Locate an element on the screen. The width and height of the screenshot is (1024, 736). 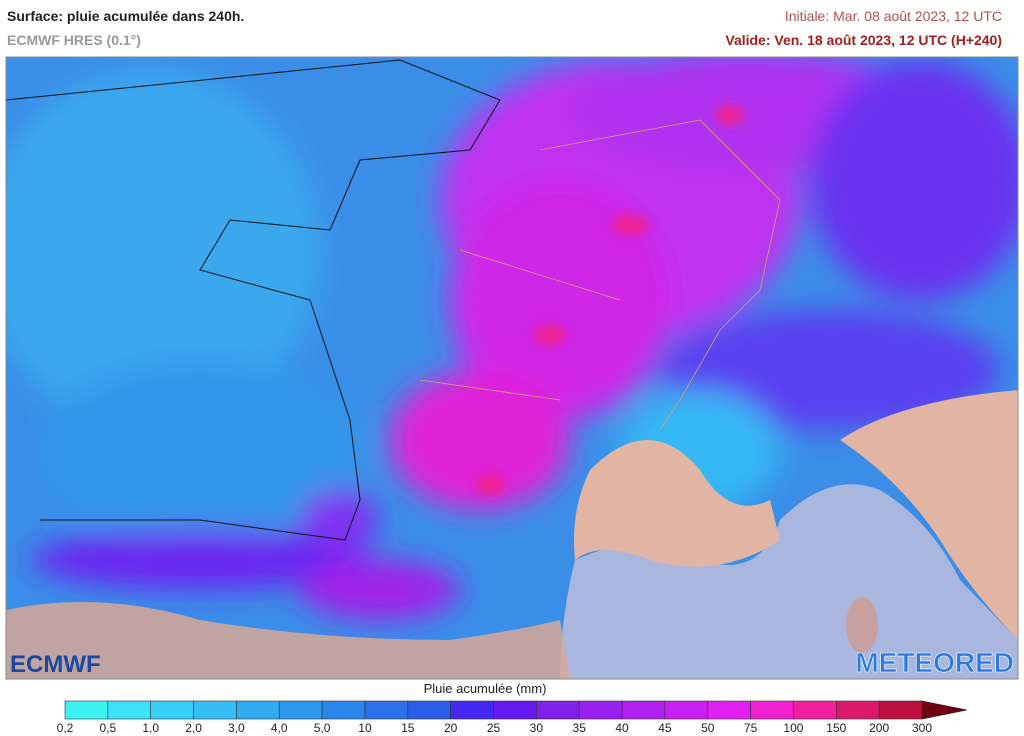
colorbar-label: 2,0 is located at coordinates (193, 728).